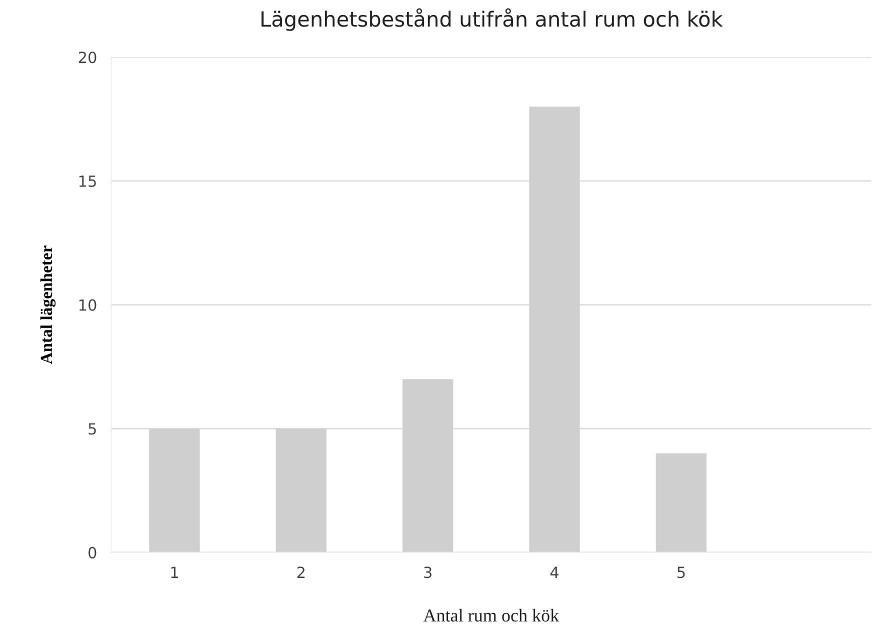 This screenshot has width=889, height=635. Describe the element at coordinates (174, 572) in the screenshot. I see `x-tick-label: 1` at that location.